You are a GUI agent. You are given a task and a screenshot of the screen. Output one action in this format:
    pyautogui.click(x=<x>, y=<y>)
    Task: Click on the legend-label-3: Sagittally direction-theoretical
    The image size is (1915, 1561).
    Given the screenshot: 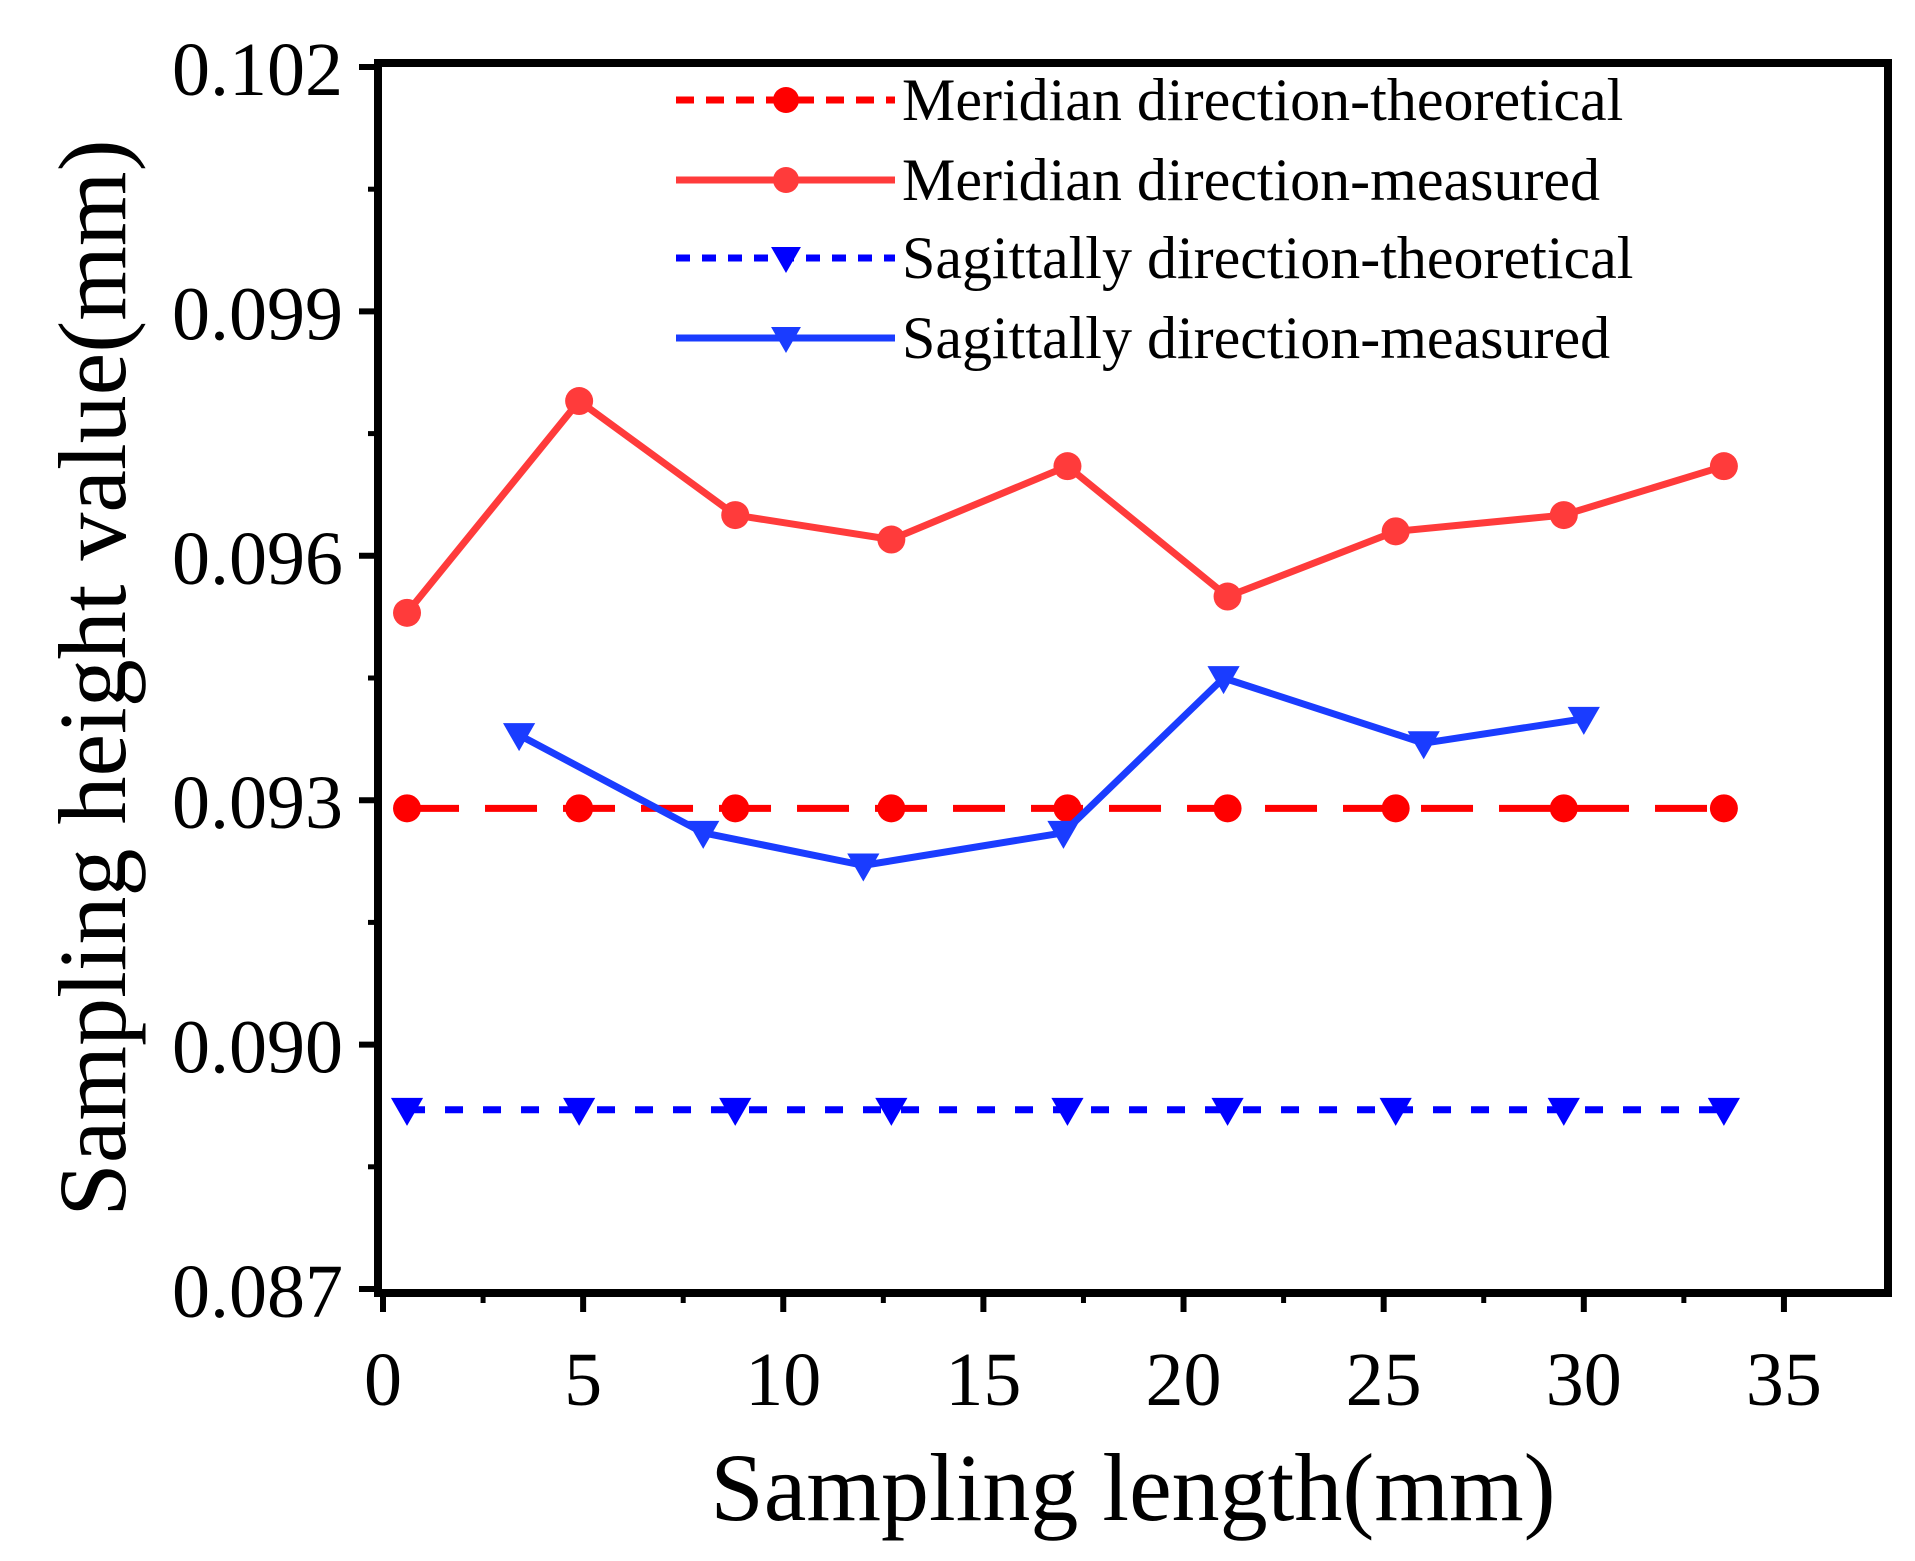 What is the action you would take?
    pyautogui.click(x=1267, y=258)
    